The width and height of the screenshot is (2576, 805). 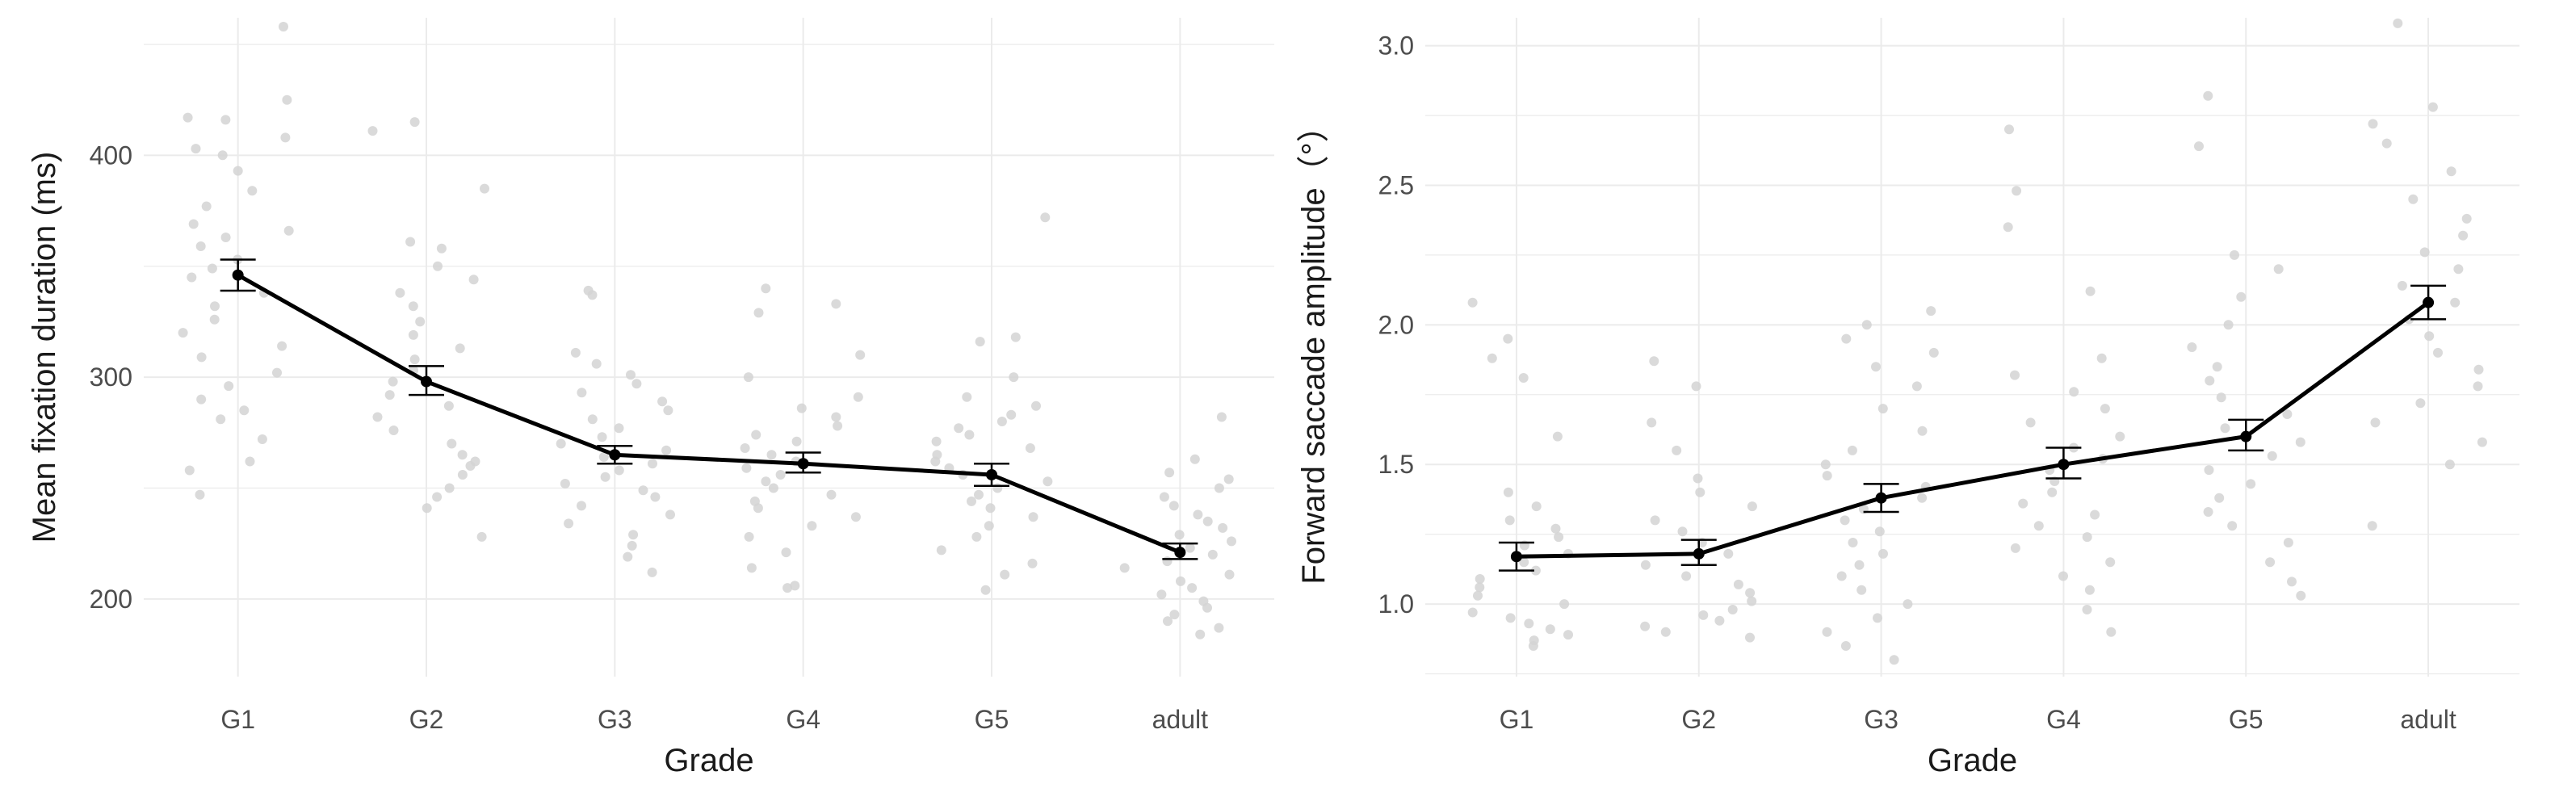 I want to click on right-x-tick-label: adult, so click(x=2428, y=720).